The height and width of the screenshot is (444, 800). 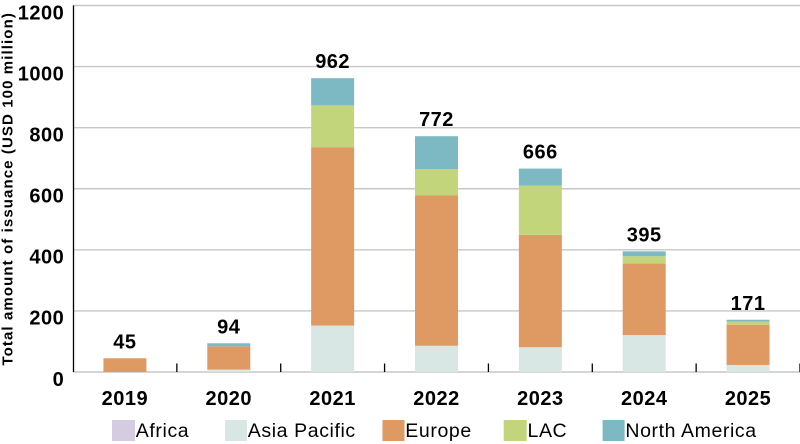 I want to click on svg-text: 2020, so click(x=229, y=399).